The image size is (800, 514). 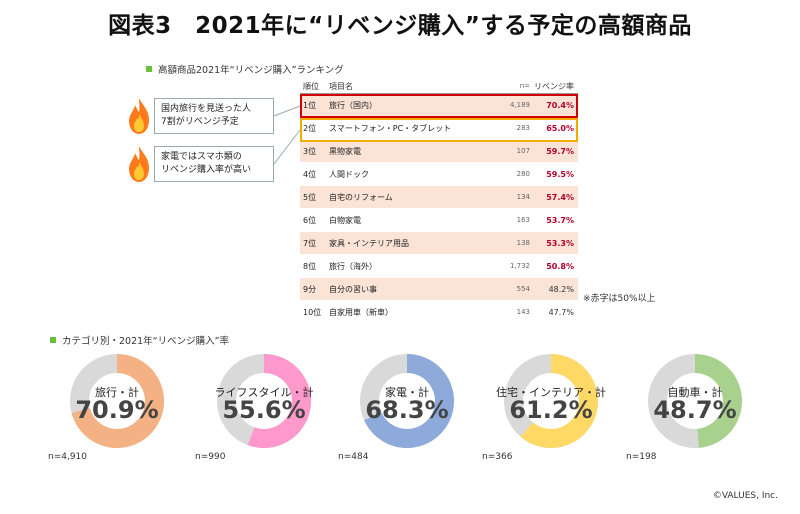 What do you see at coordinates (439, 174) in the screenshot?
I see `table-row: 4位 人間ドック 280 59.5%` at bounding box center [439, 174].